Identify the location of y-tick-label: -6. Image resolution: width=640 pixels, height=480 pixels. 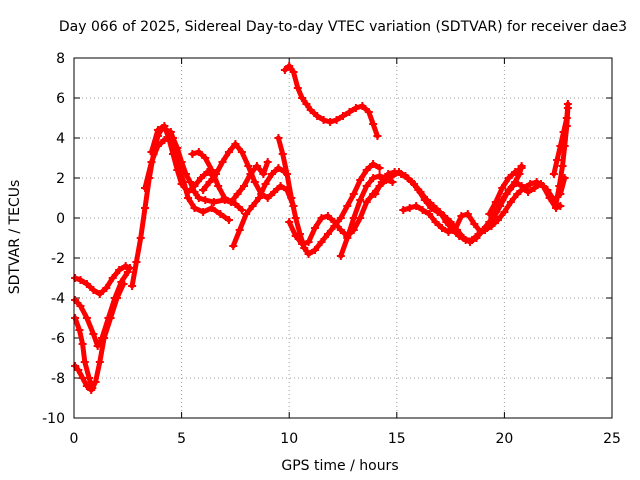
(58, 339).